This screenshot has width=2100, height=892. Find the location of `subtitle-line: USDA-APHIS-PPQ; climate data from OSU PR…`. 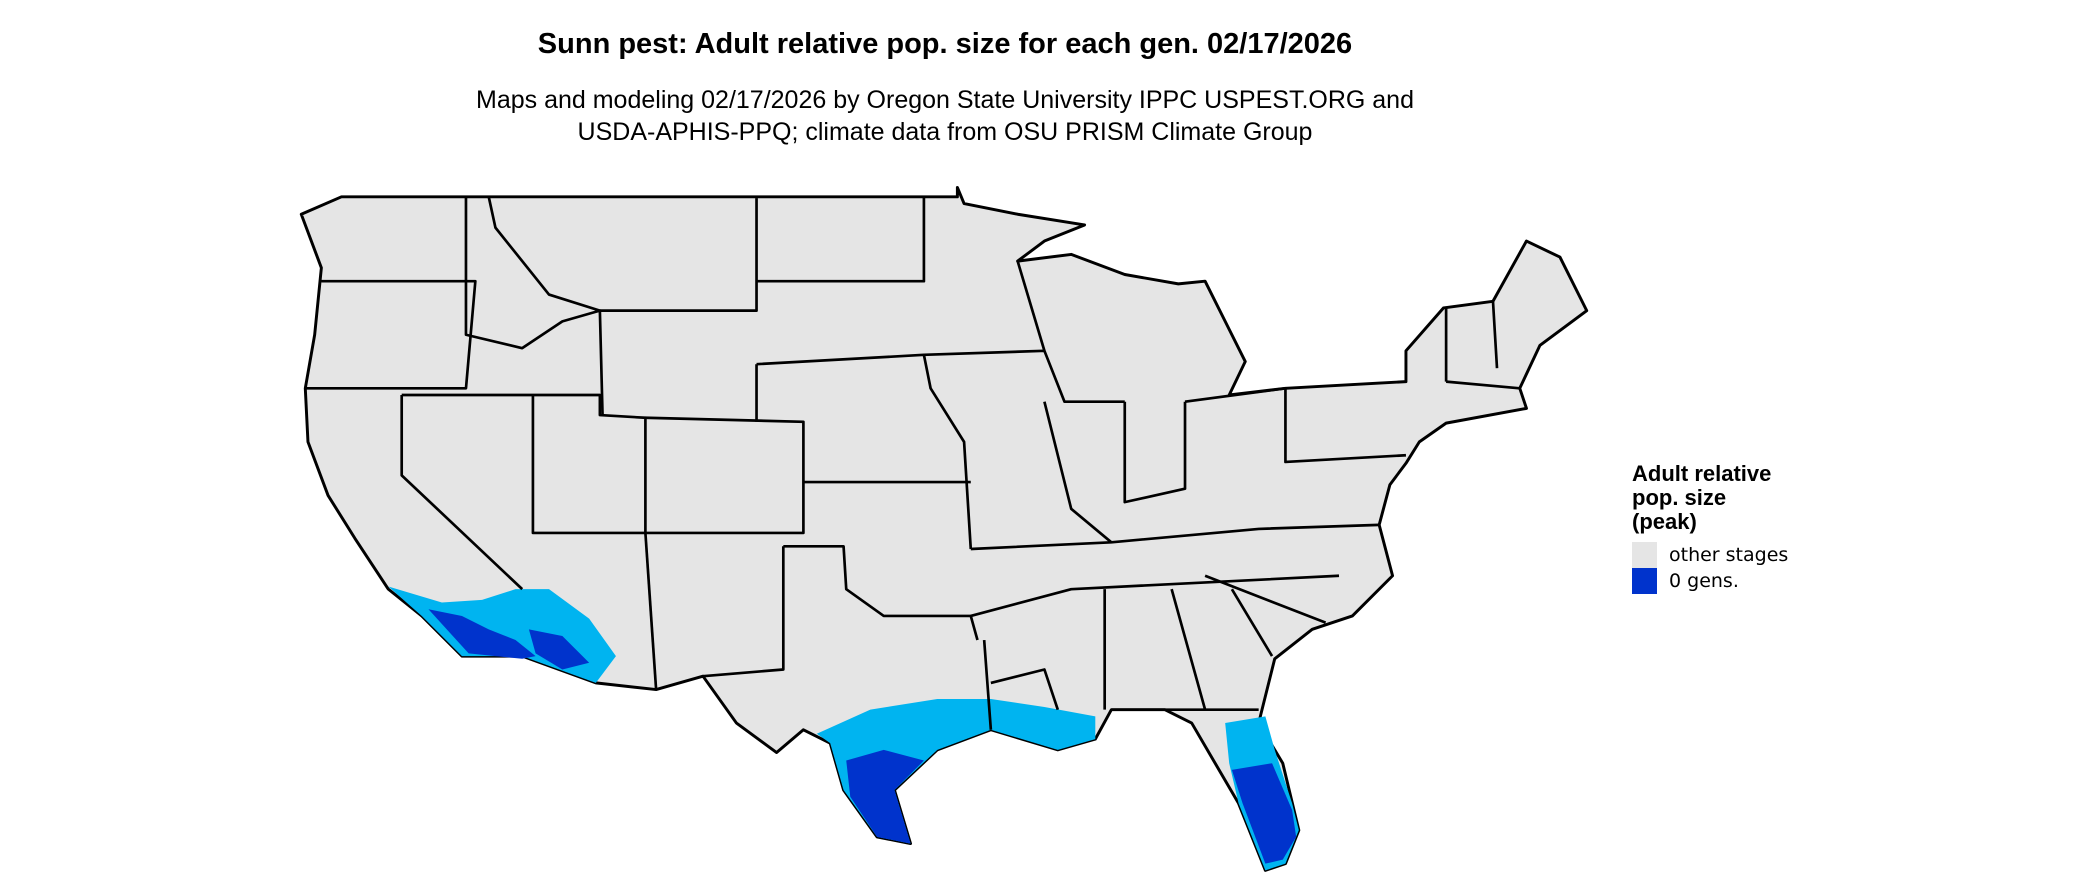

subtitle-line: USDA-APHIS-PPQ; climate data from OSU PR… is located at coordinates (945, 132).